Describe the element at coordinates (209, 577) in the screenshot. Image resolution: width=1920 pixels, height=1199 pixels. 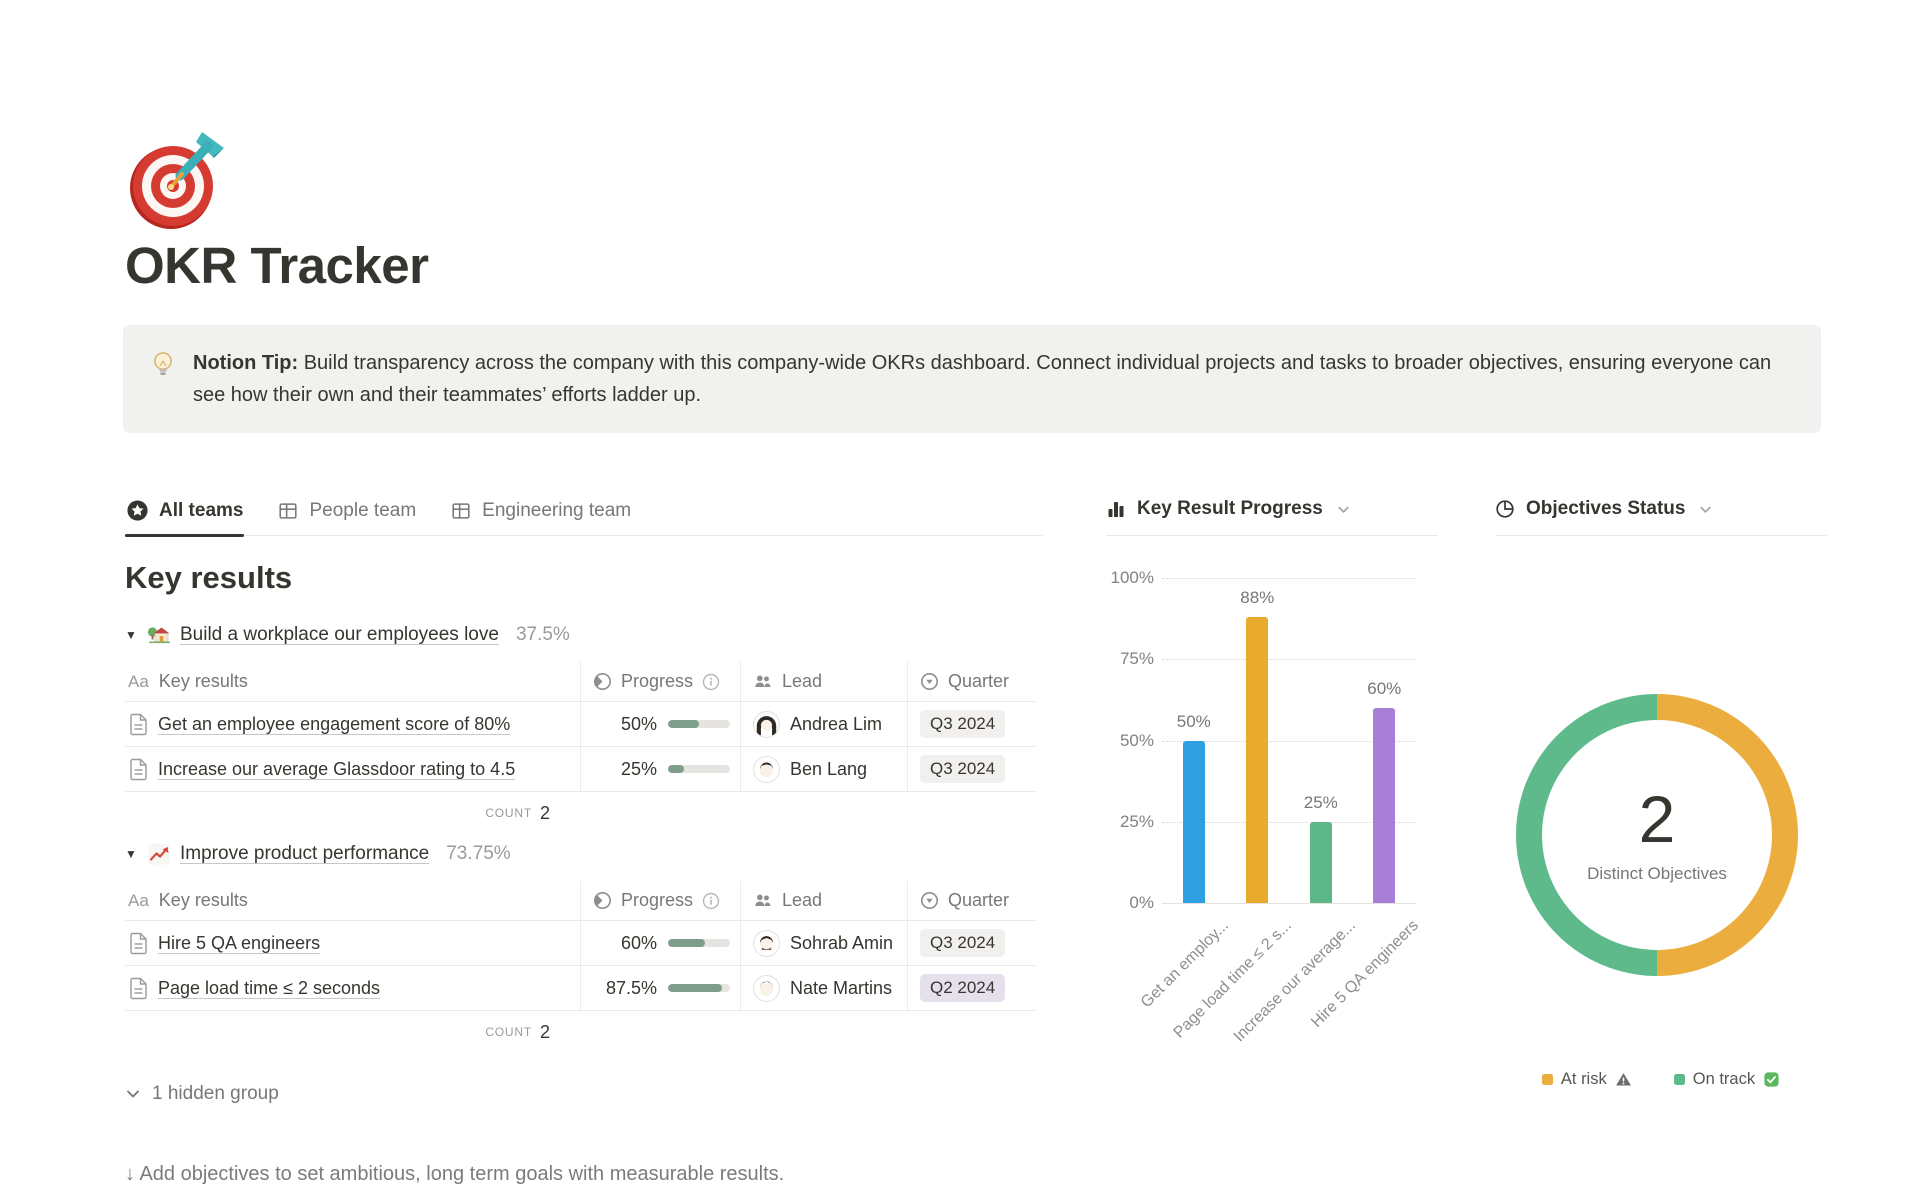
I see `section-title: Key results` at that location.